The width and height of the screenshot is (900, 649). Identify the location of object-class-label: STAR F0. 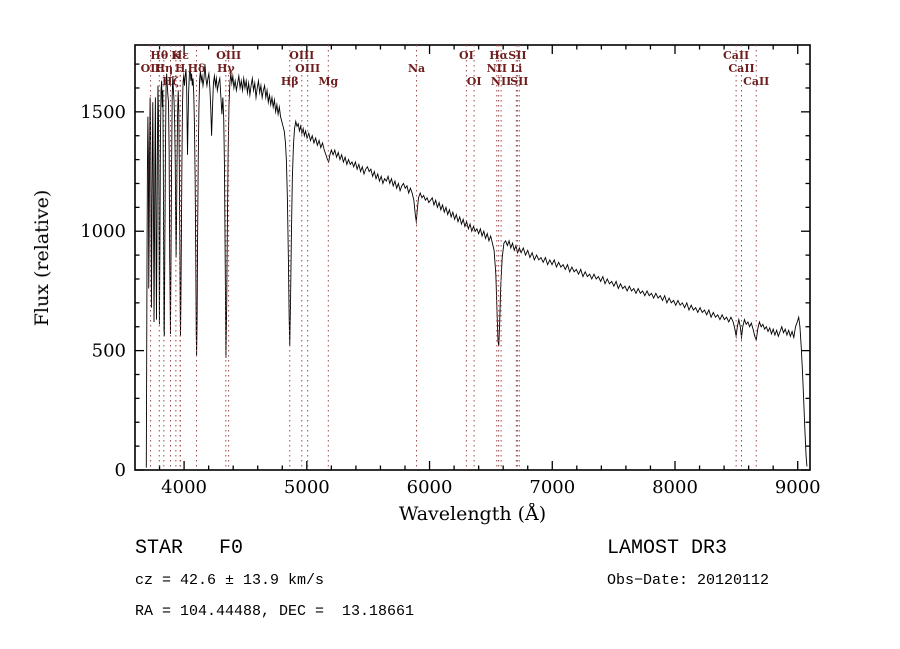
(189, 548).